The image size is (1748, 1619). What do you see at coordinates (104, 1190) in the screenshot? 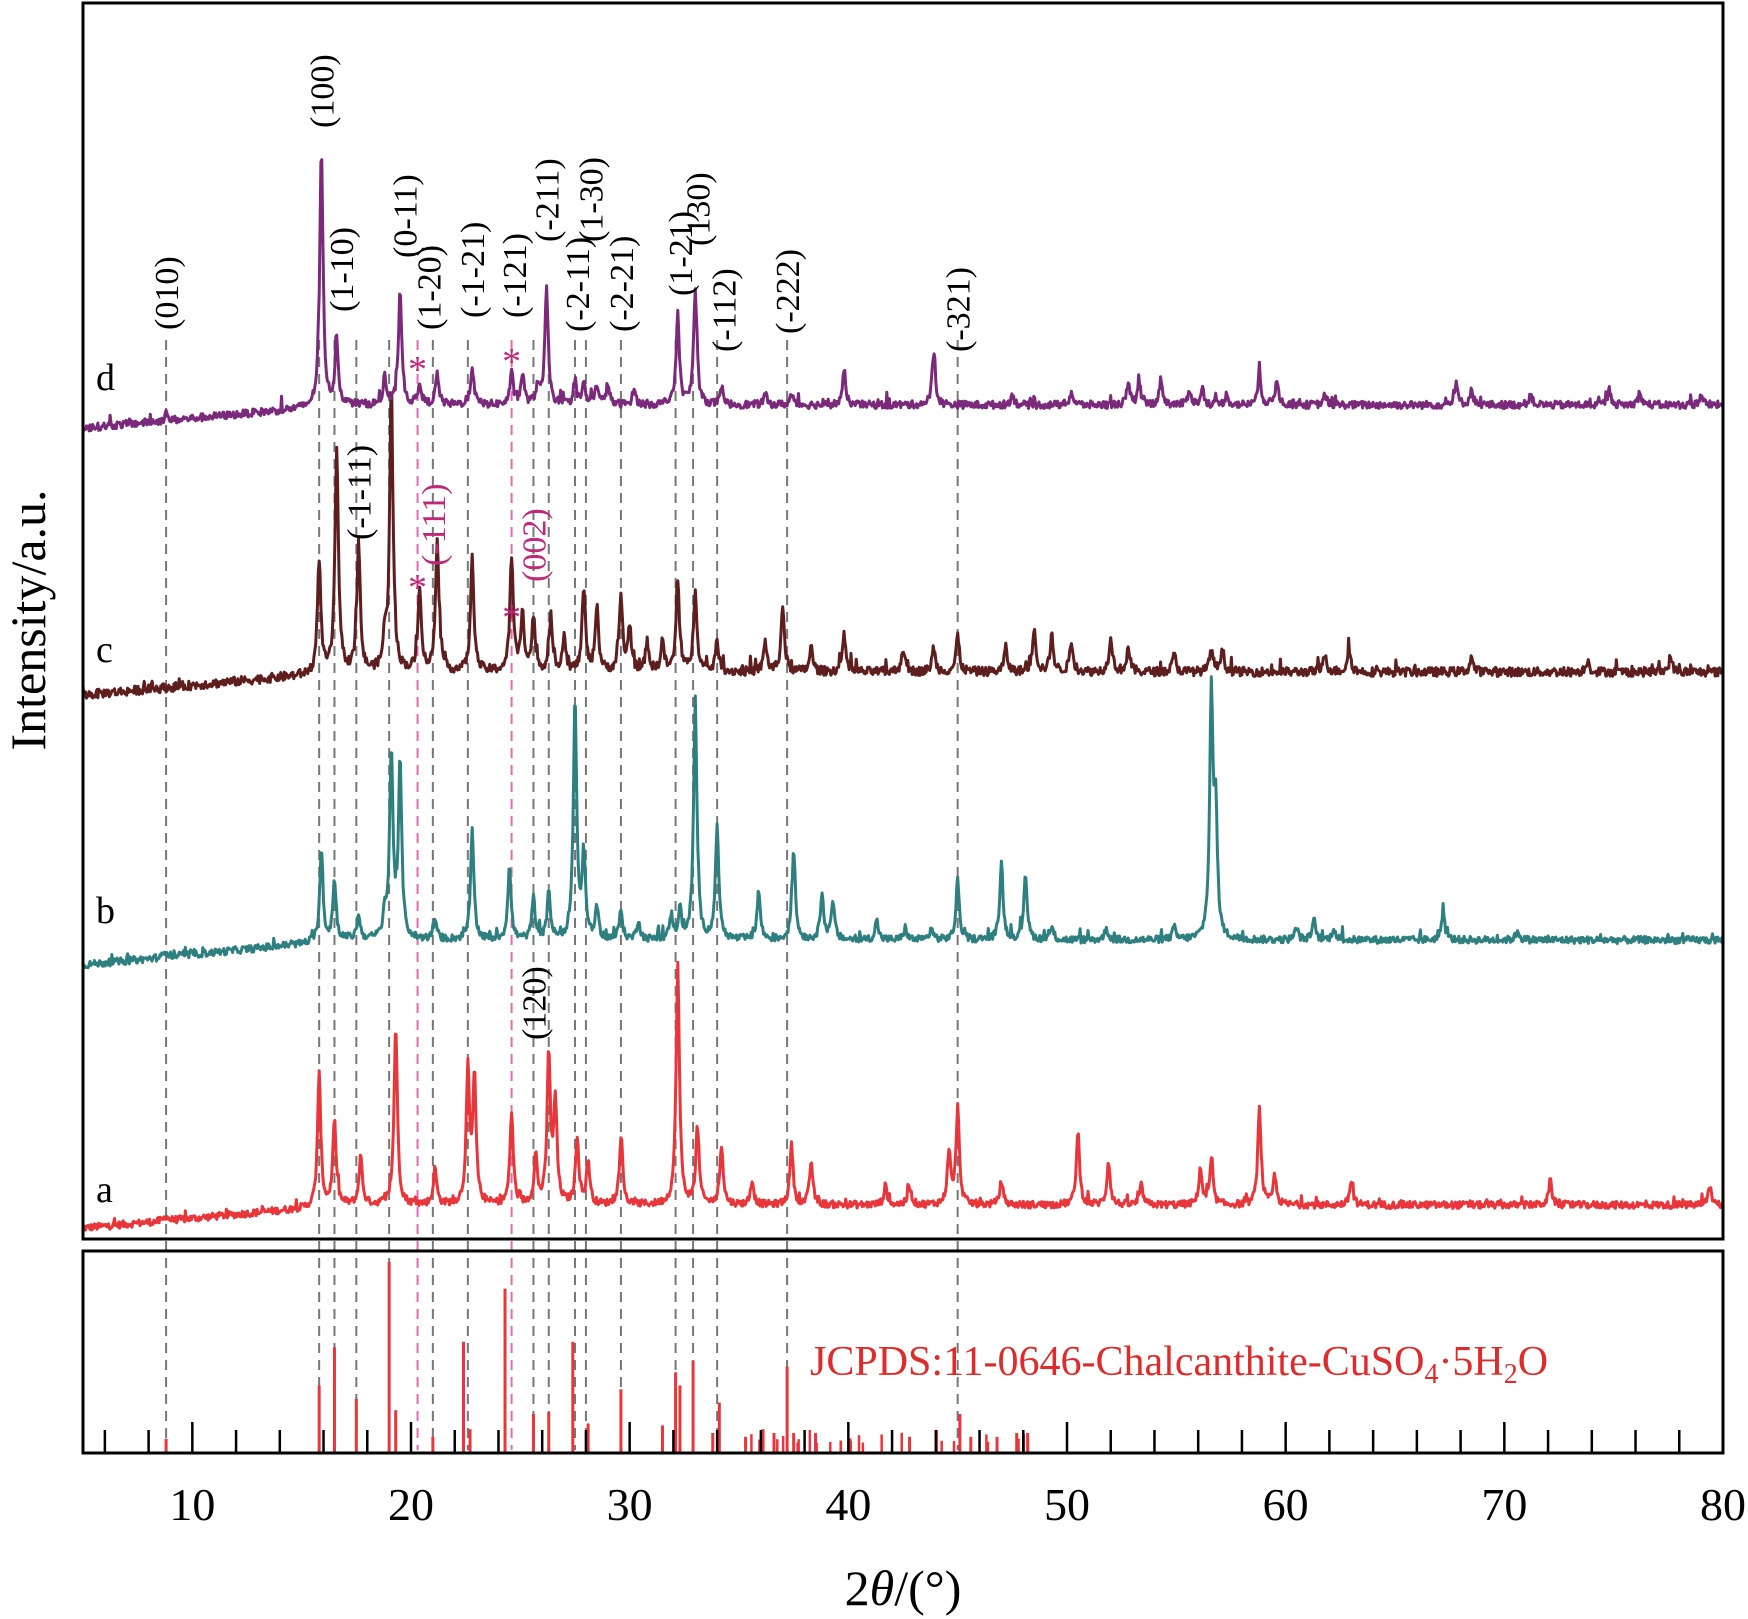
I see `series-label-a: a` at bounding box center [104, 1190].